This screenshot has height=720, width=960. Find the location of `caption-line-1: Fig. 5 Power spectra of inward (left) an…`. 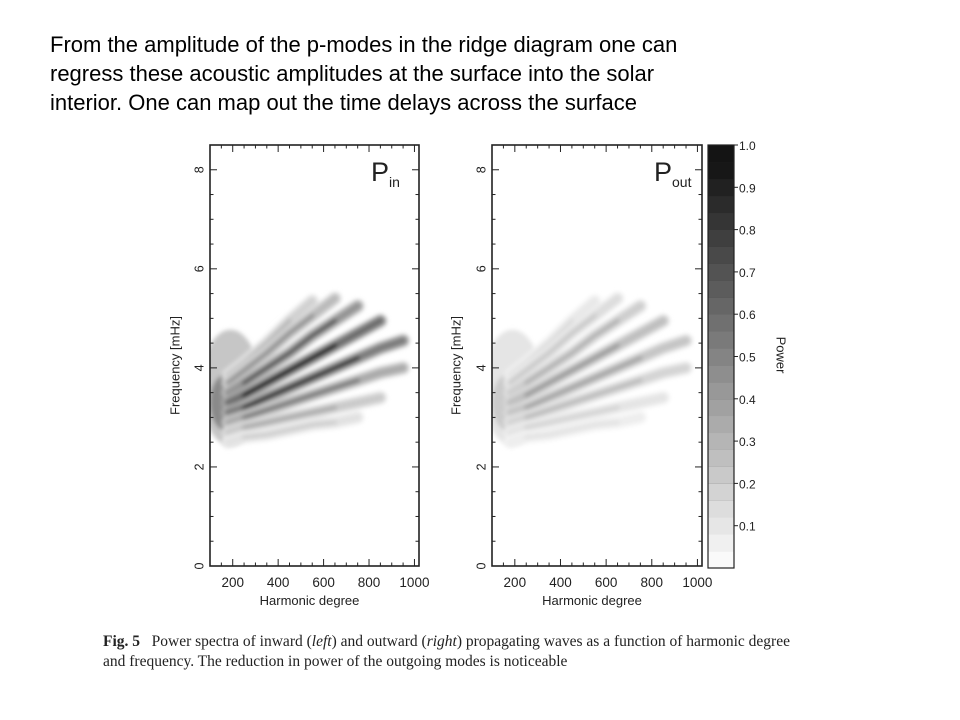

caption-line-1: Fig. 5 Power spectra of inward (left) an… is located at coordinates (503, 642).